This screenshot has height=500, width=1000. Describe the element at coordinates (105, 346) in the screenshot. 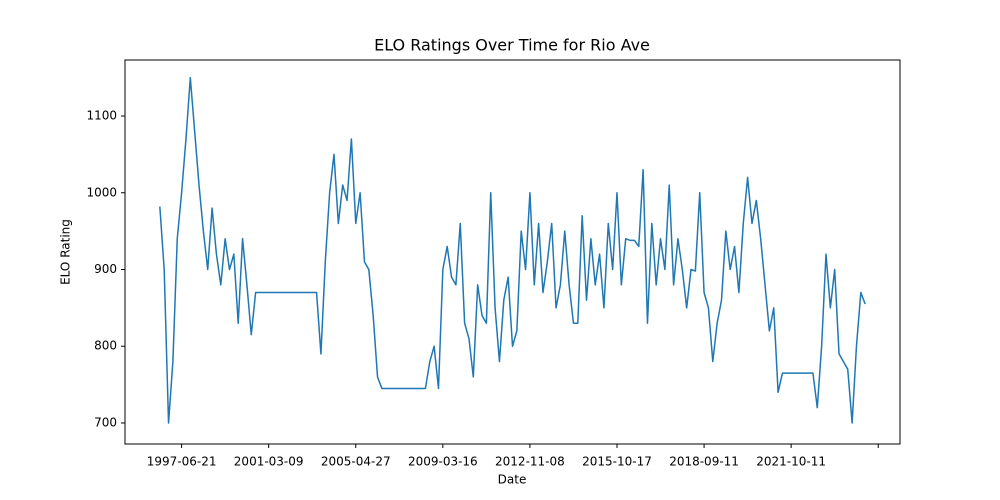

I see `y-tick-label: 800` at that location.